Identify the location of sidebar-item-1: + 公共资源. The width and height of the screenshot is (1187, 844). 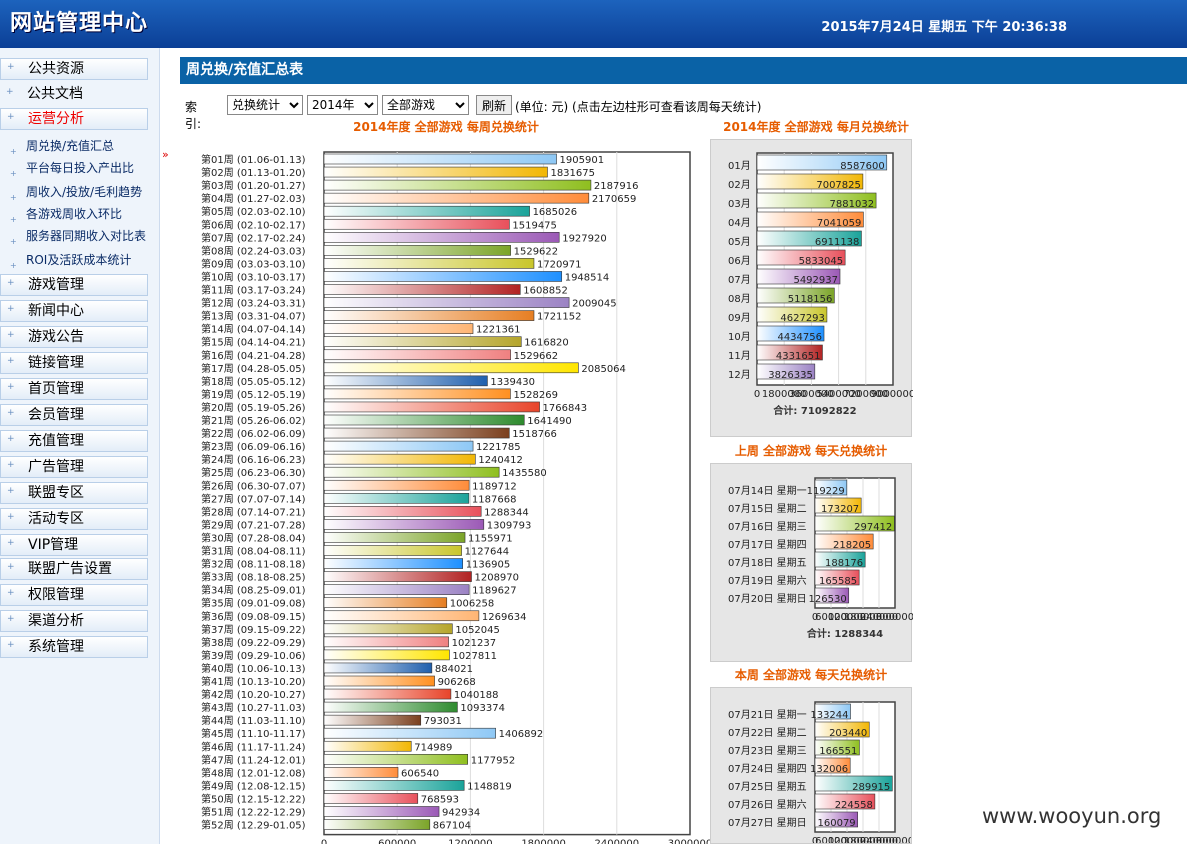
(74, 69).